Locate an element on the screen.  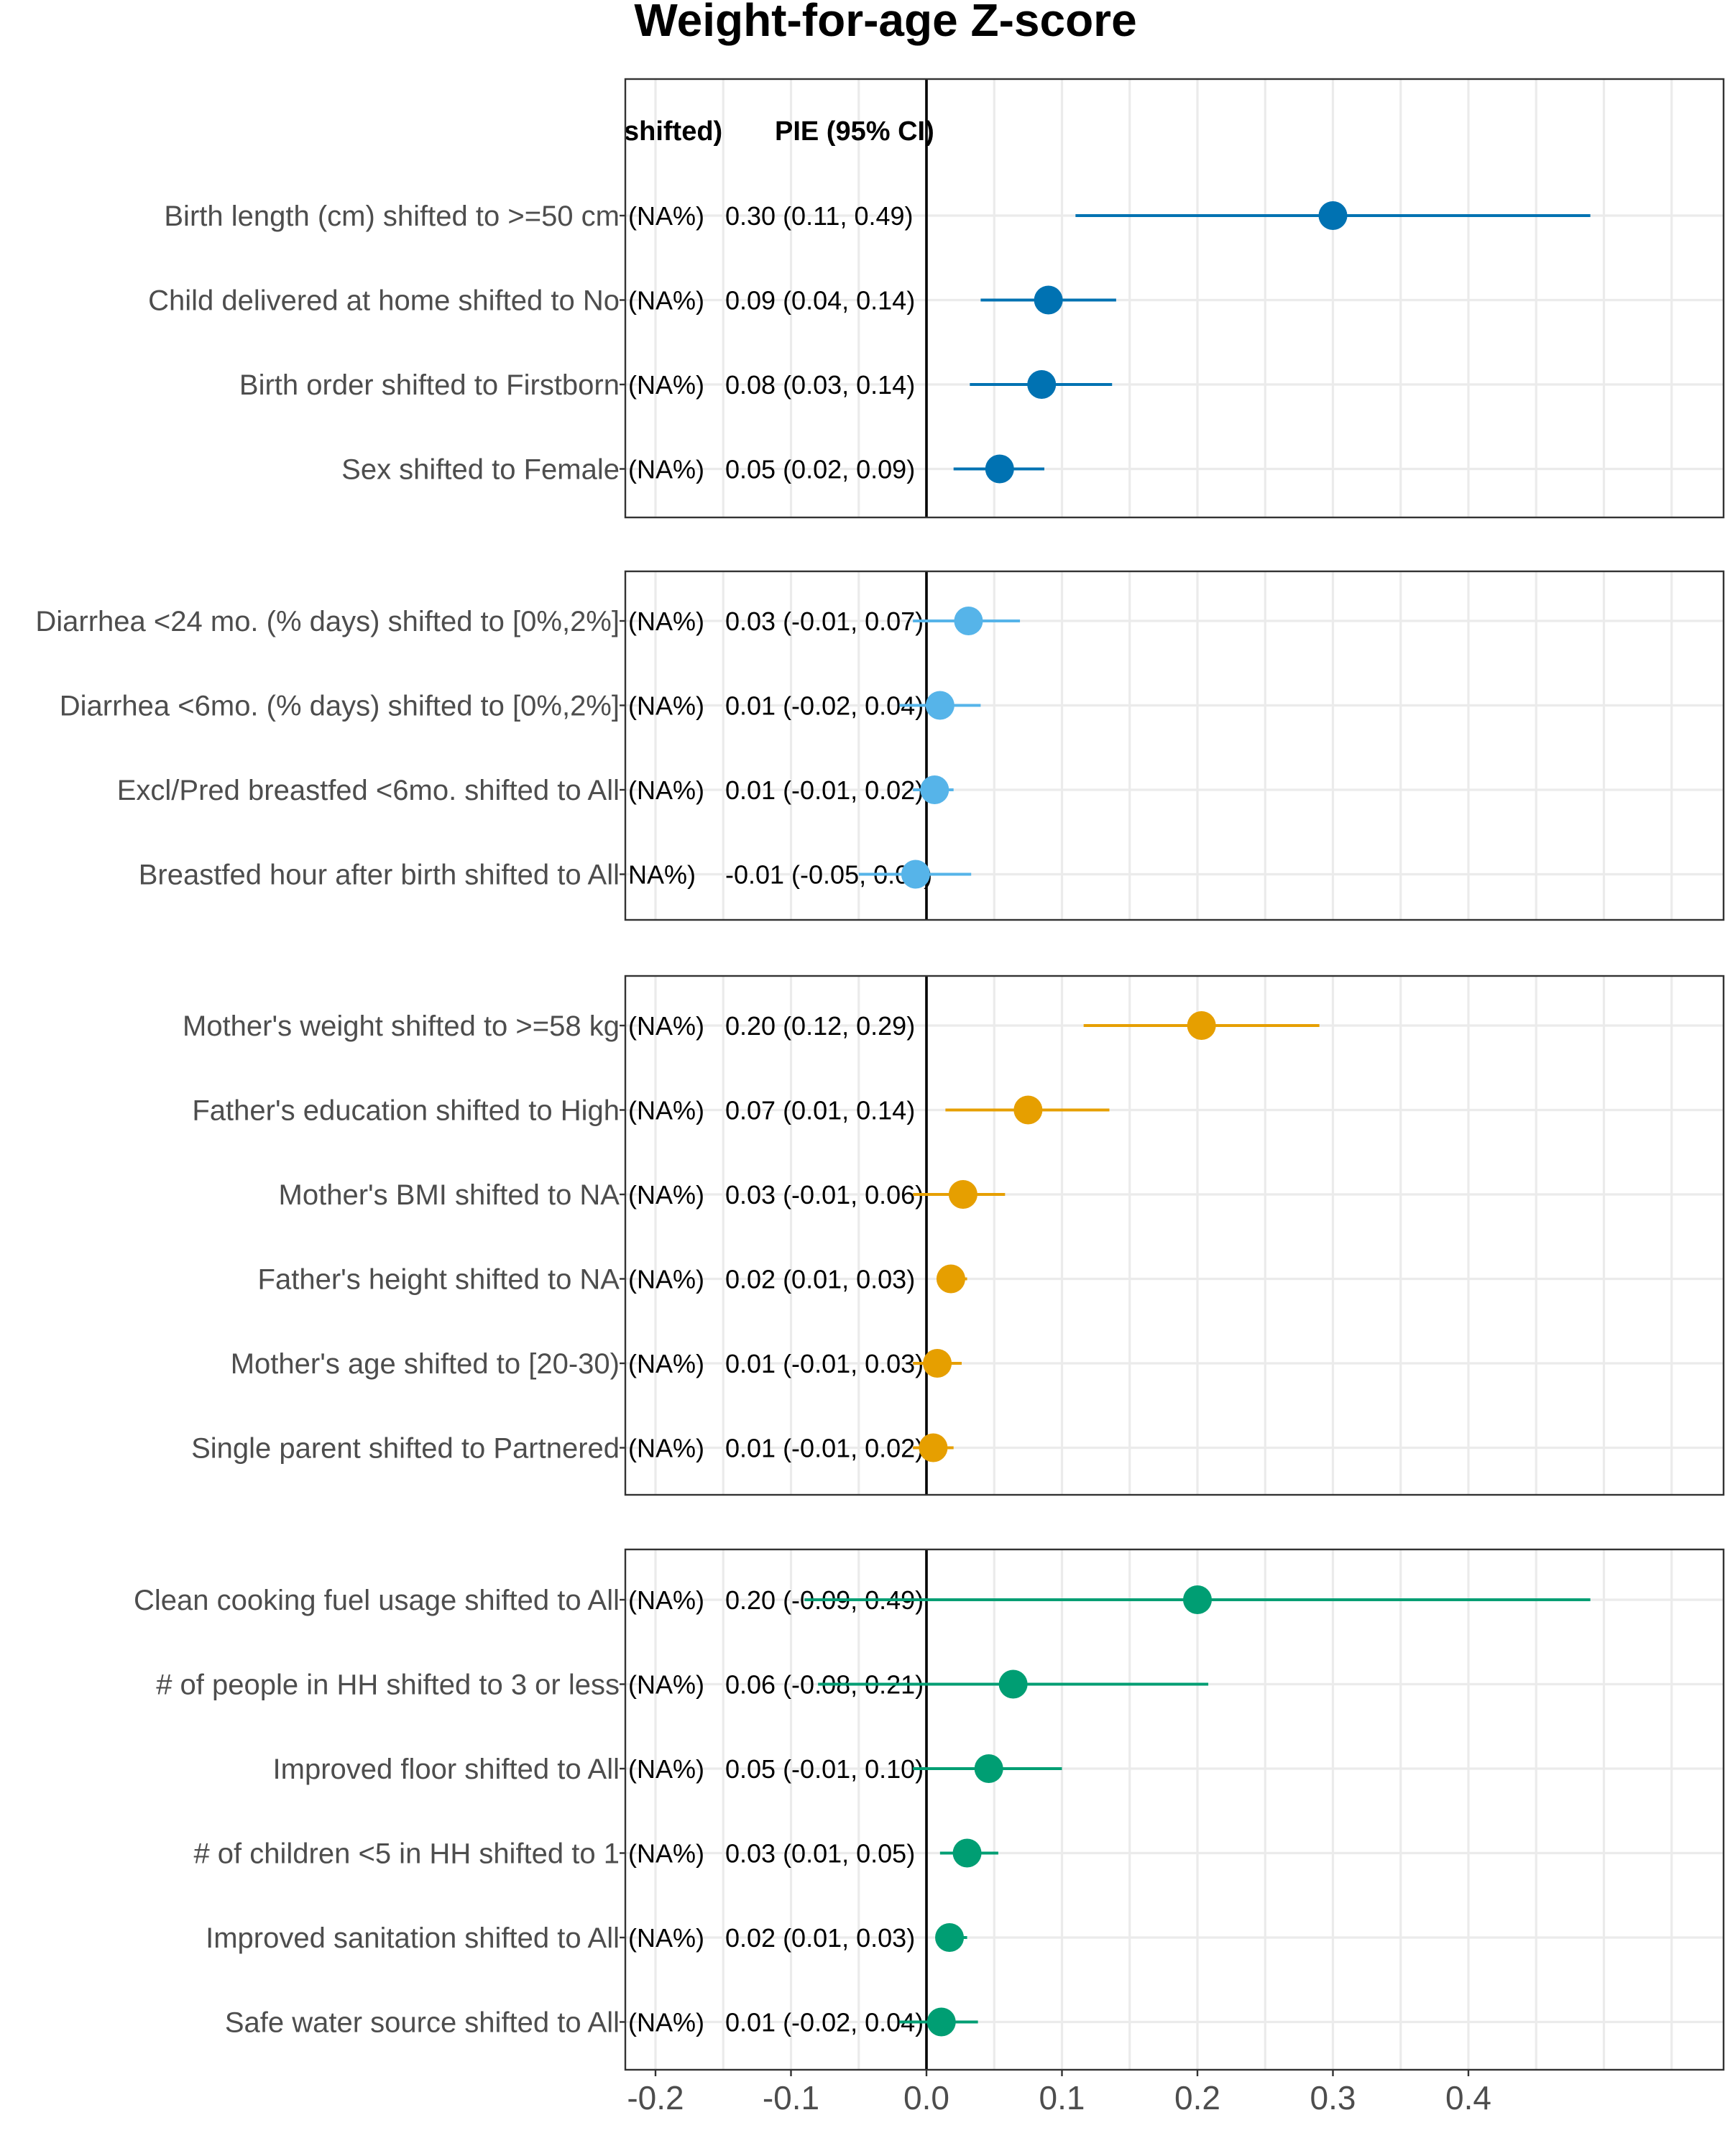
row-label: Child delivered at home shifted to No is located at coordinates (384, 301).